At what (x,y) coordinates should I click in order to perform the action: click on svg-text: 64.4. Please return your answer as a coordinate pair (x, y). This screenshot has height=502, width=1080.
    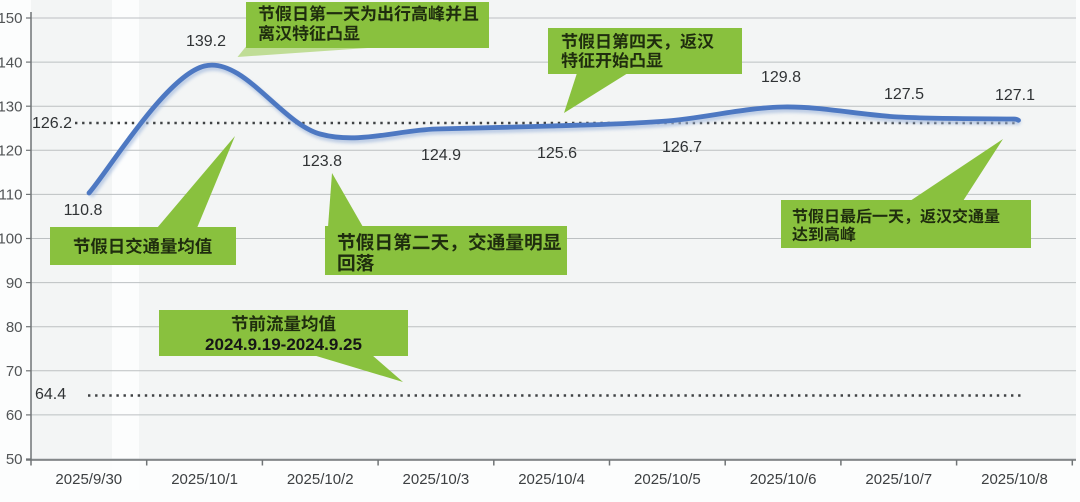
    Looking at the image, I should click on (50, 394).